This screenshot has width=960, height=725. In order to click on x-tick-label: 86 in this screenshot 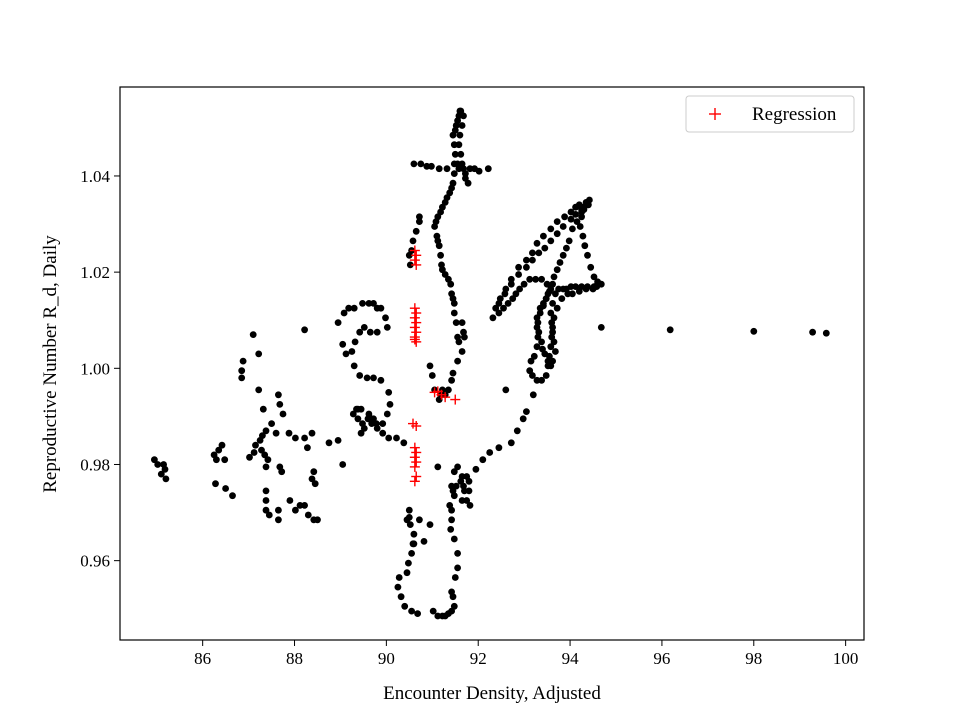, I will do `click(202, 658)`.